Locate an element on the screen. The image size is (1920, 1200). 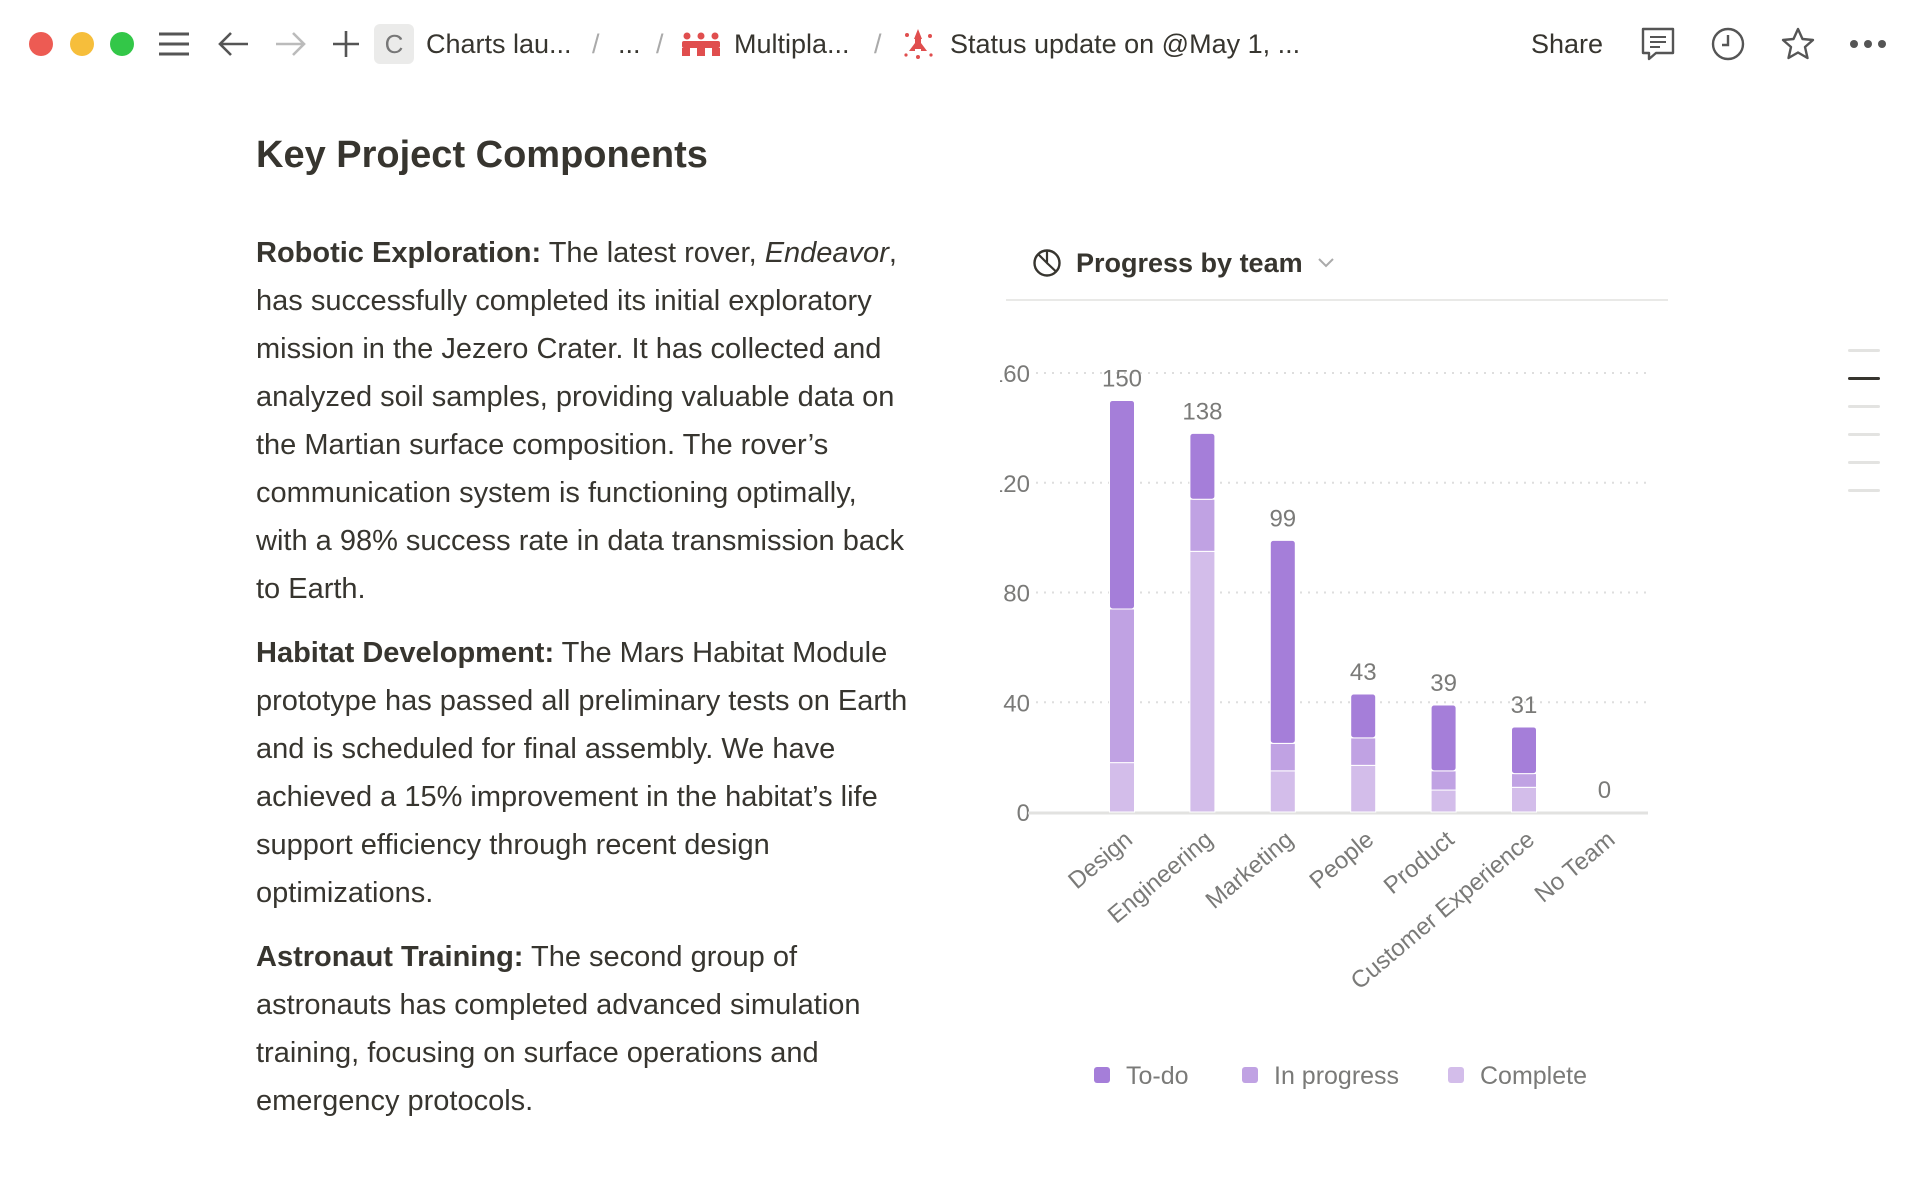
legend-item: To-do is located at coordinates (1157, 1076).